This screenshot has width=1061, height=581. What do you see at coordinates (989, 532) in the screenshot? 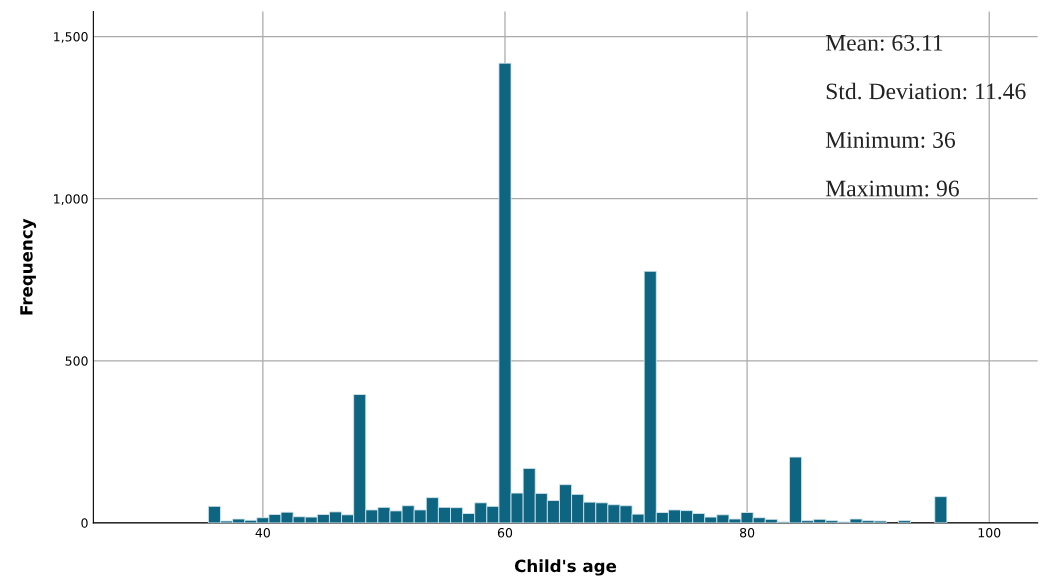
I see `x-tick-label: 100` at bounding box center [989, 532].